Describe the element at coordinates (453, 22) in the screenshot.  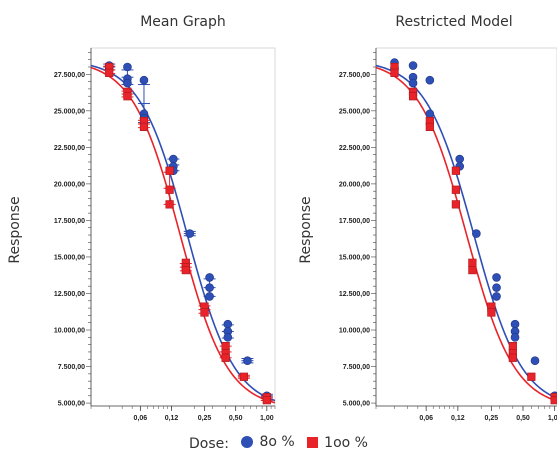
I see `chart-title: Restricted Model` at that location.